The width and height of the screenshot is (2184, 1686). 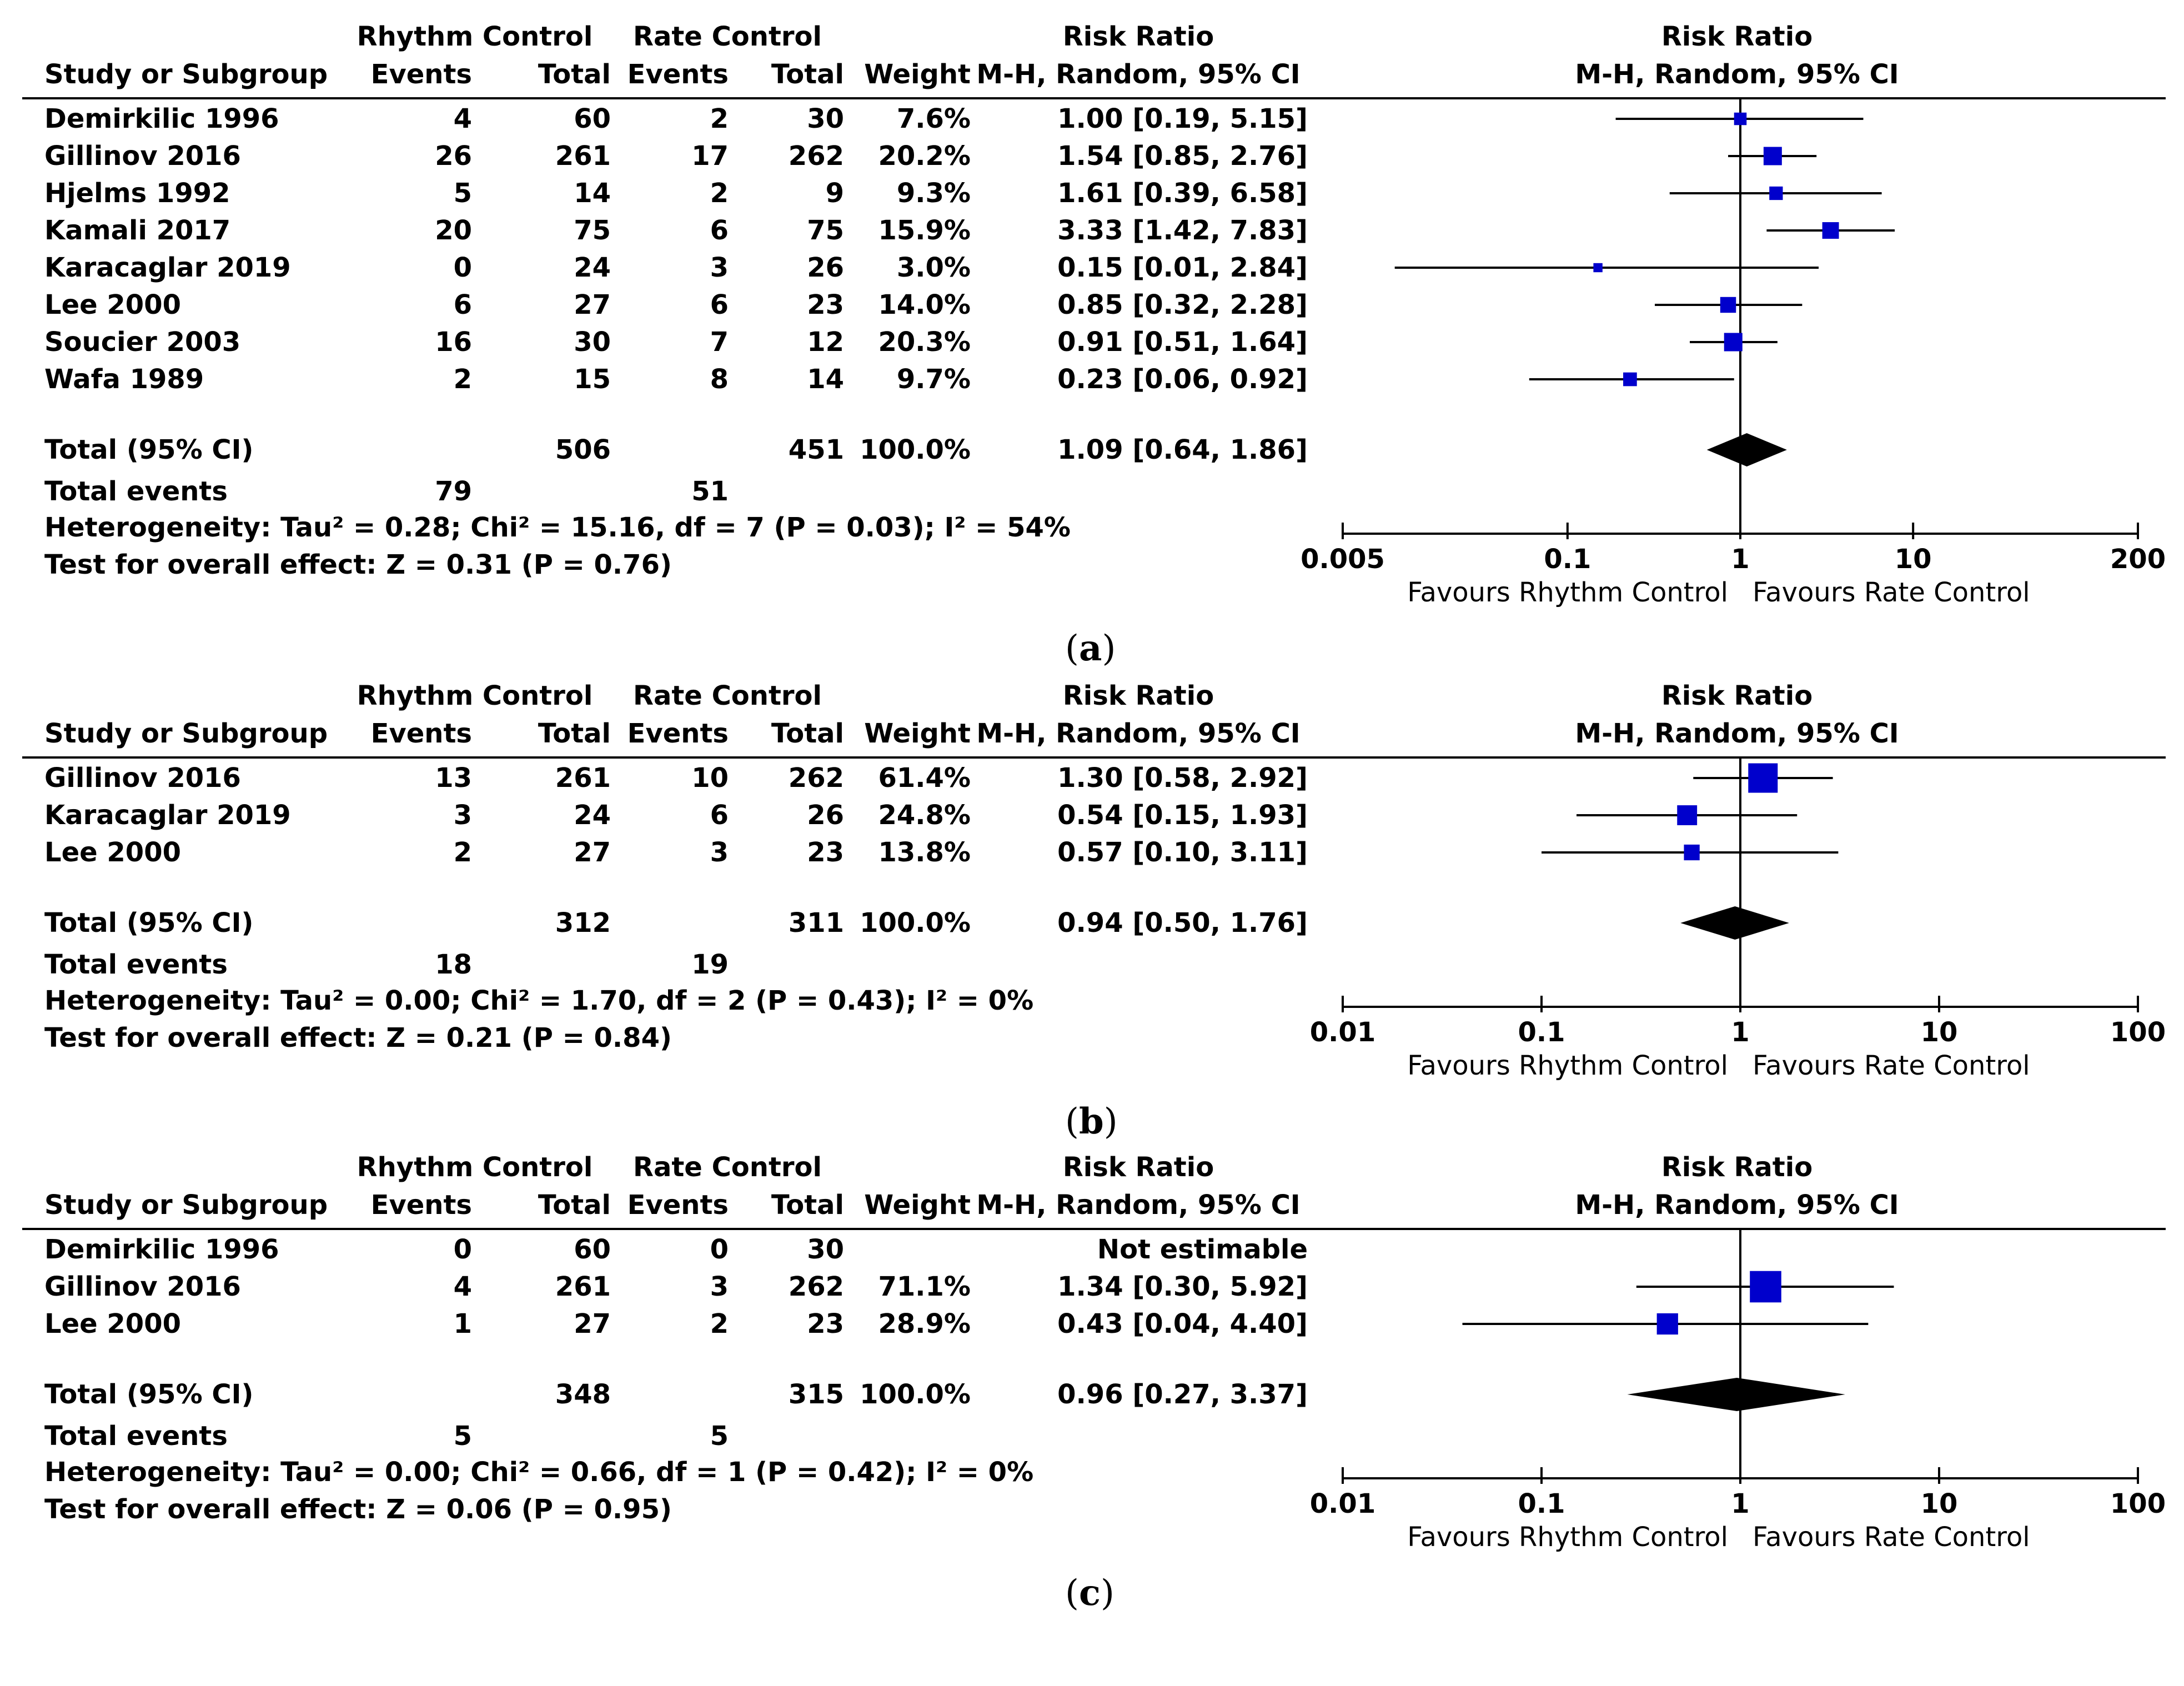 What do you see at coordinates (1740, 559) in the screenshot?
I see `x-tick-label: 1` at bounding box center [1740, 559].